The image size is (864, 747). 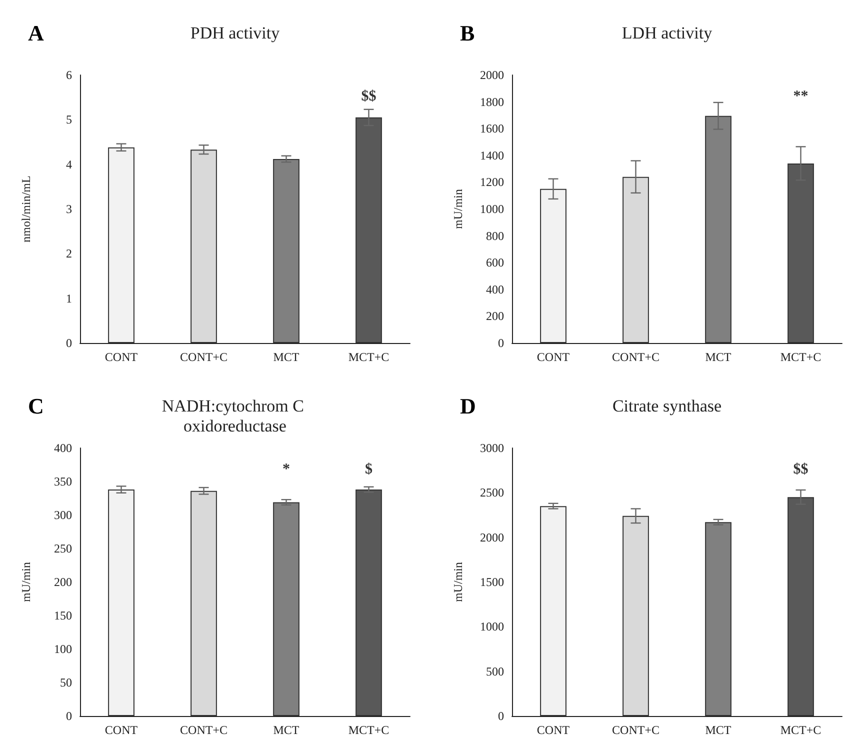 What do you see at coordinates (492, 182) in the screenshot?
I see `y-tick-label: 1200` at bounding box center [492, 182].